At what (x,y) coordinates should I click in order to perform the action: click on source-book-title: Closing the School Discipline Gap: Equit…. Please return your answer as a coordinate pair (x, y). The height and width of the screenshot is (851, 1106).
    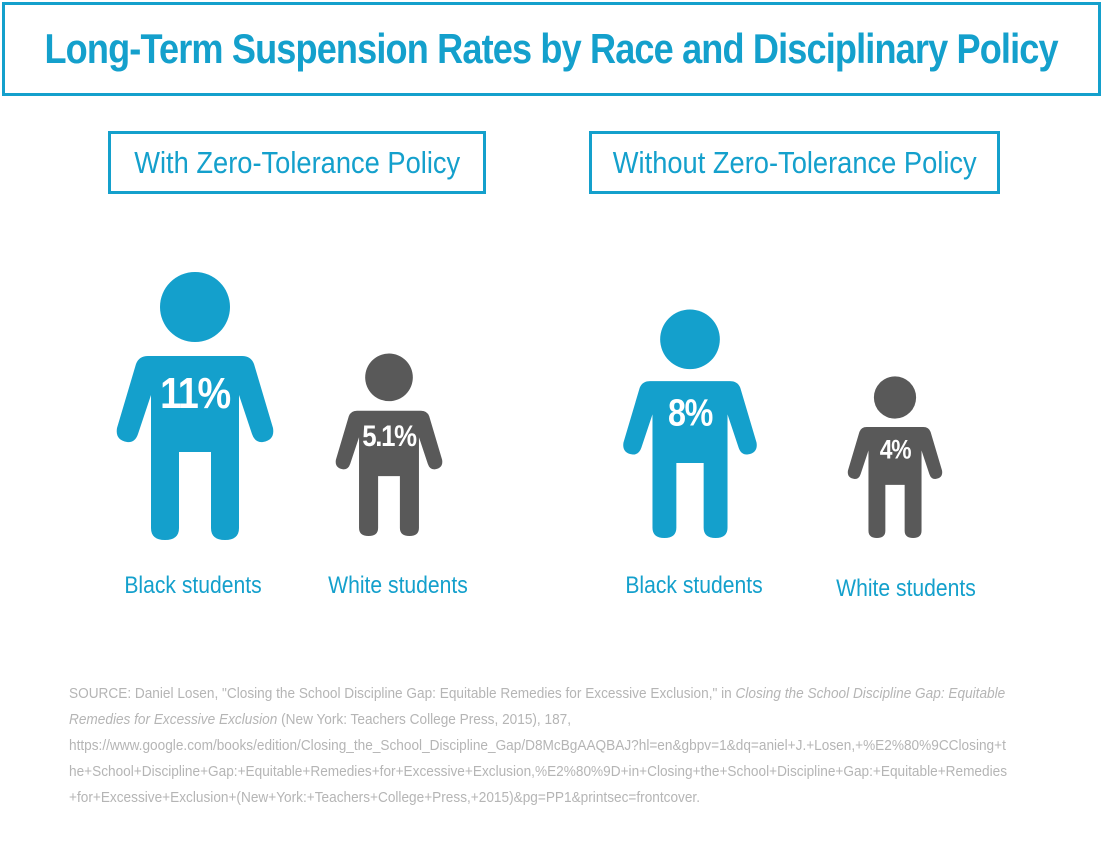
    Looking at the image, I should click on (537, 707).